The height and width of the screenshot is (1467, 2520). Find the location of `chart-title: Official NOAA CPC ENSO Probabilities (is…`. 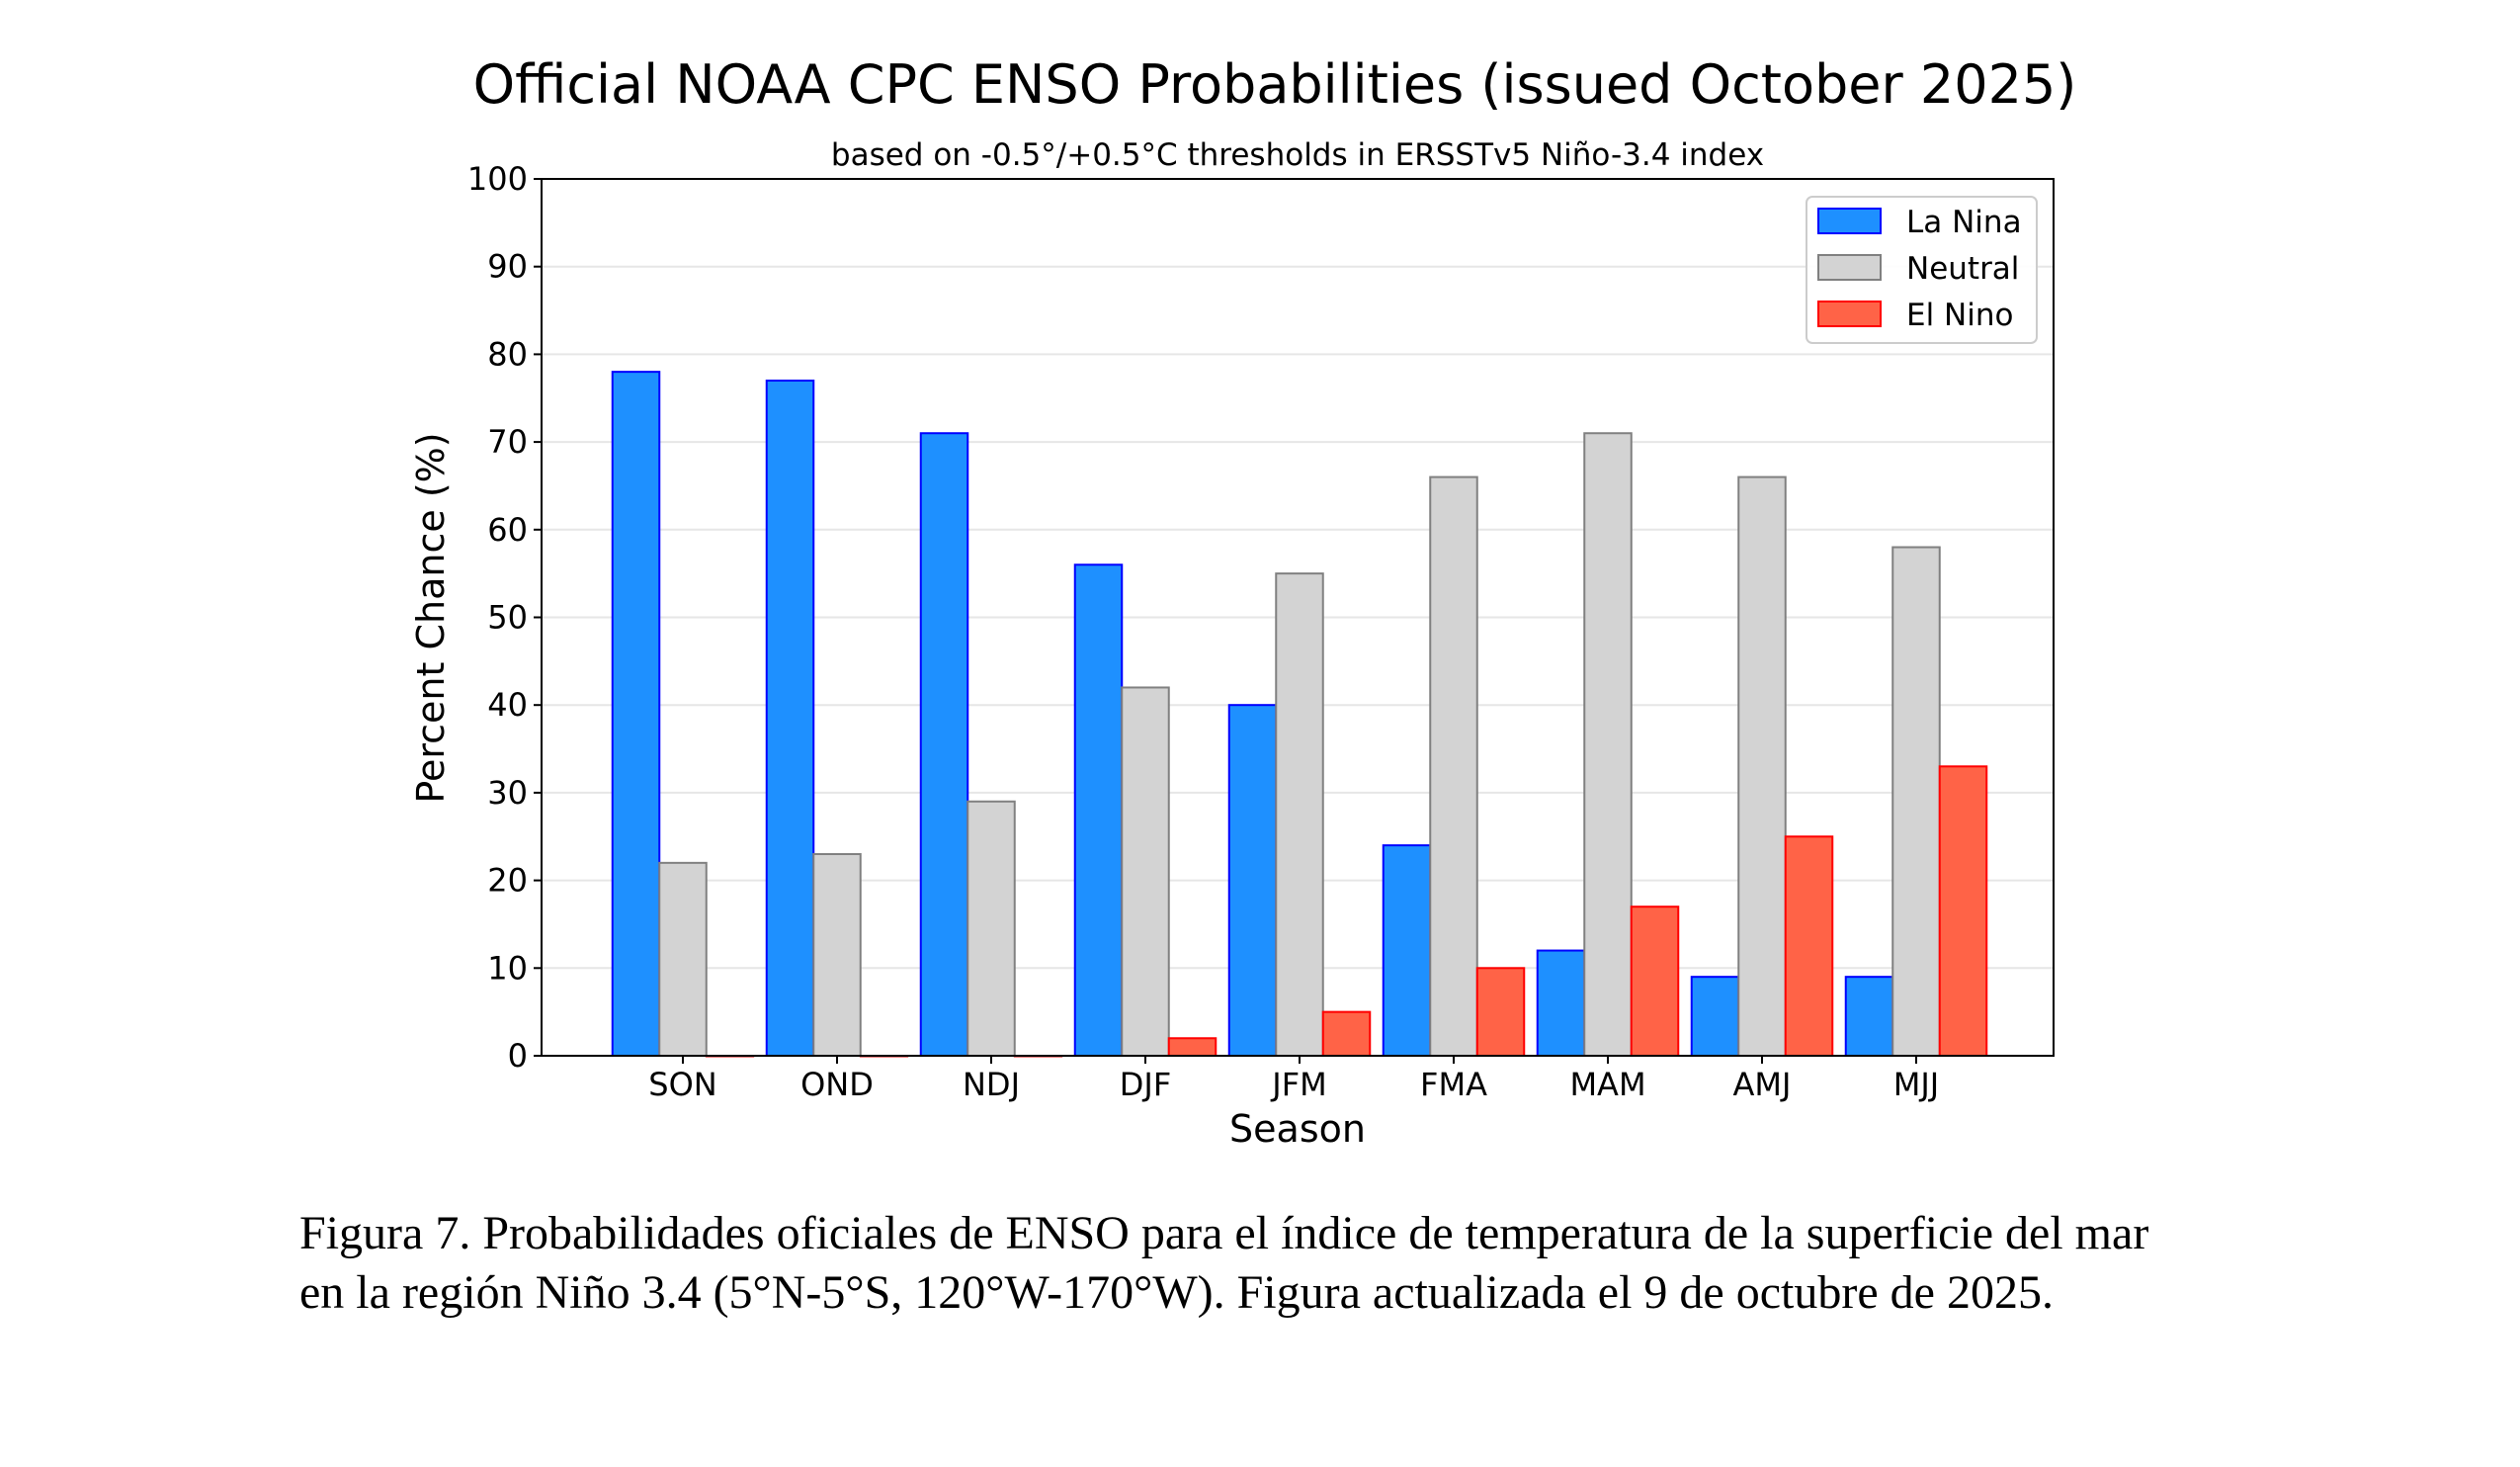

chart-title: Official NOAA CPC ENSO Probabilities (is… is located at coordinates (1275, 84).